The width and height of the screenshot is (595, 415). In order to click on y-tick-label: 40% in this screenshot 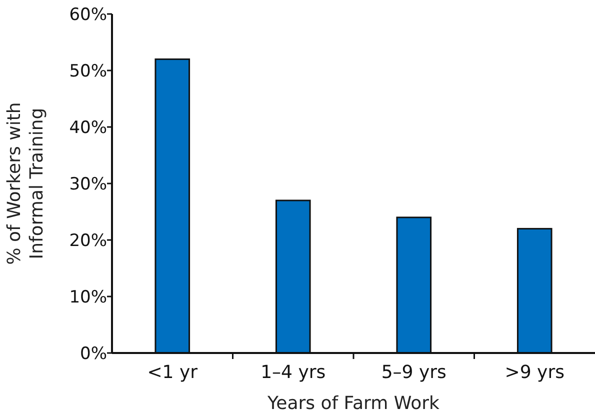, I will do `click(88, 128)`.